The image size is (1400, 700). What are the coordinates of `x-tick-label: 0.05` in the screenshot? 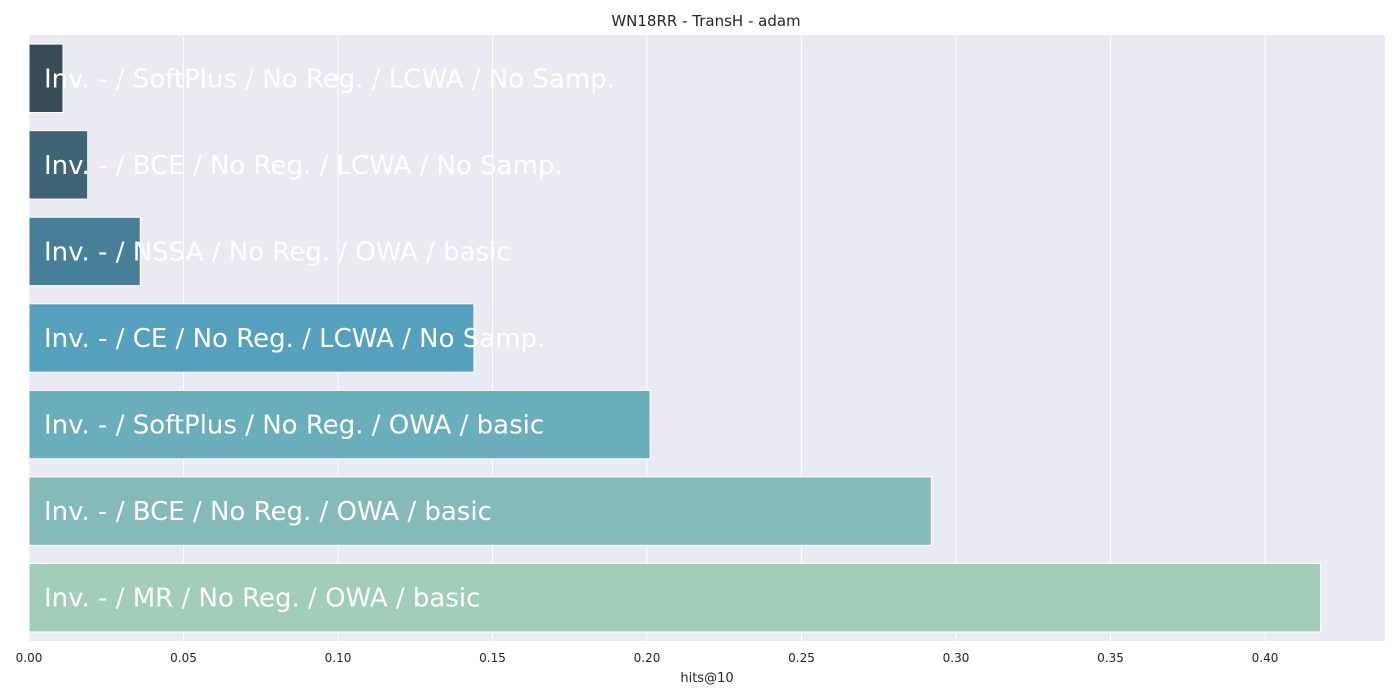 It's located at (183, 658).